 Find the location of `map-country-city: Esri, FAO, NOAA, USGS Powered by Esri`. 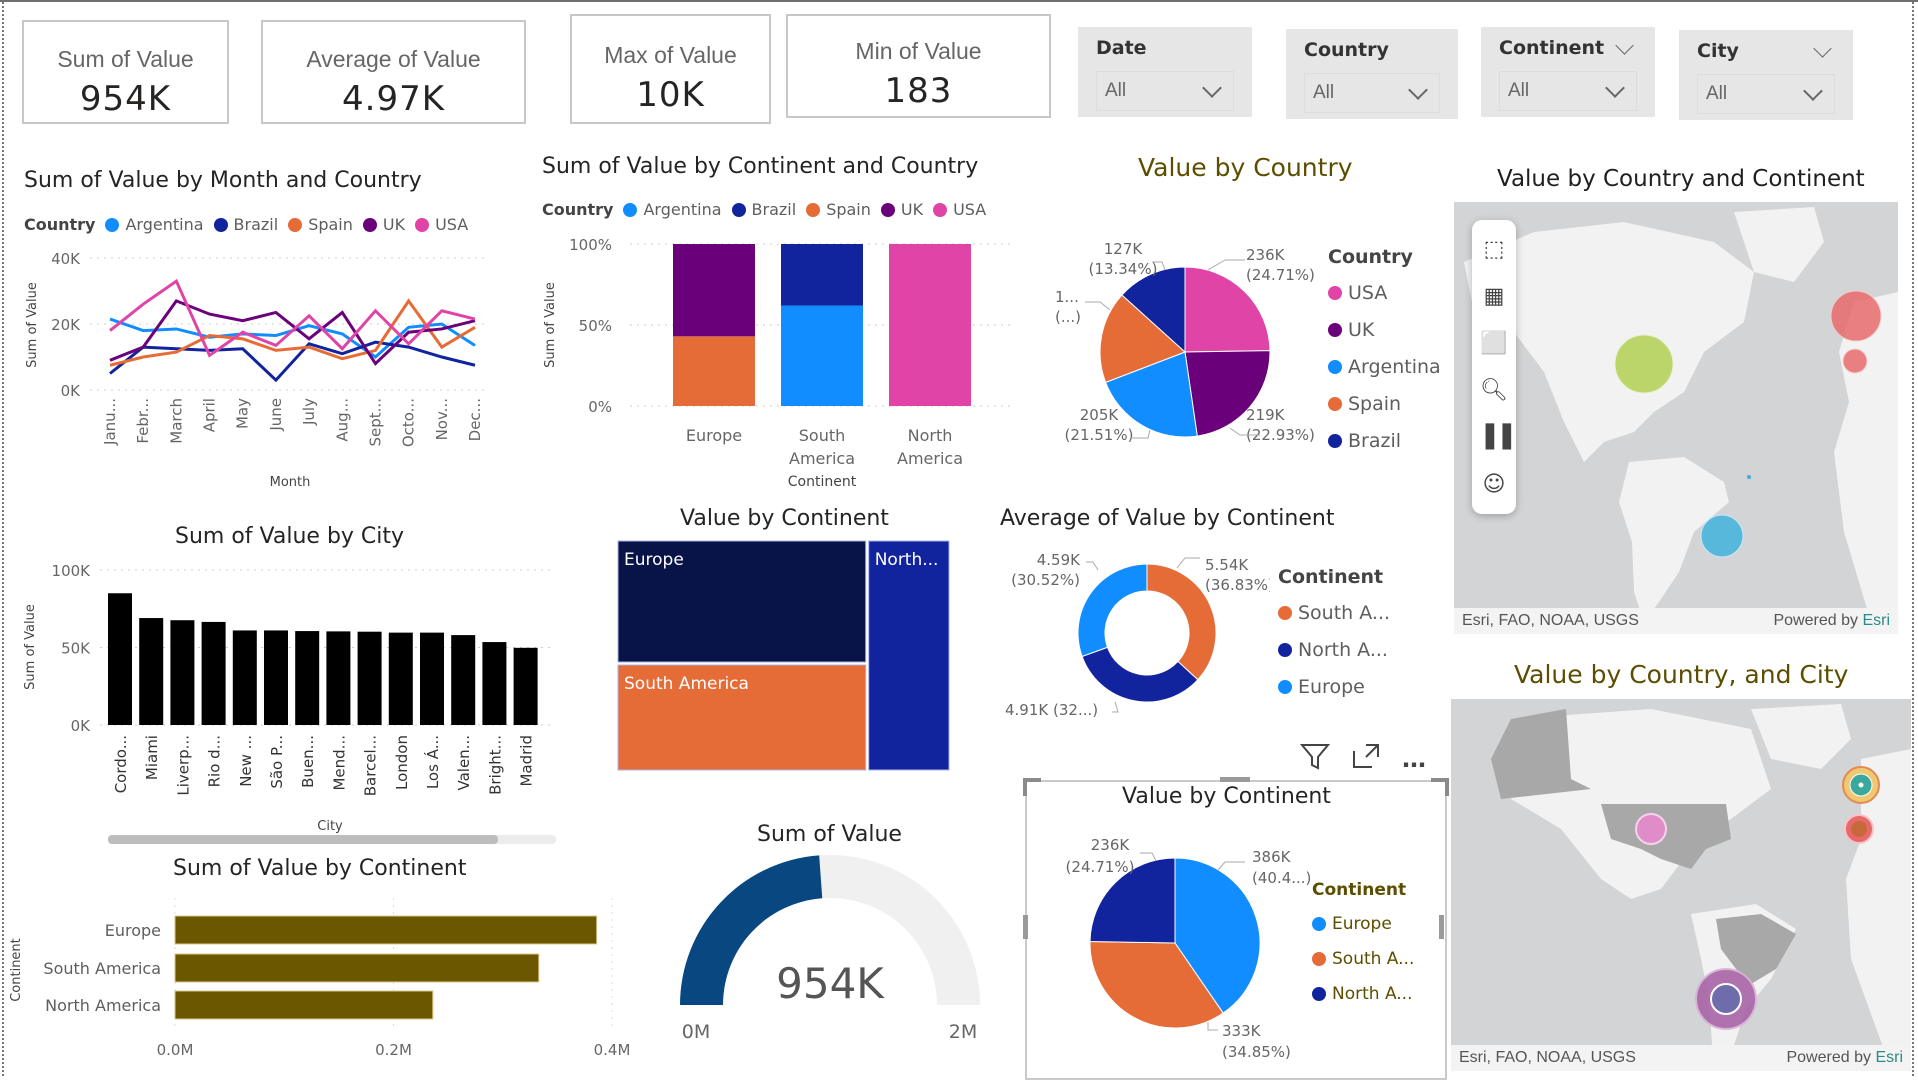

map-country-city: Esri, FAO, NOAA, USGS Powered by Esri is located at coordinates (1681, 885).